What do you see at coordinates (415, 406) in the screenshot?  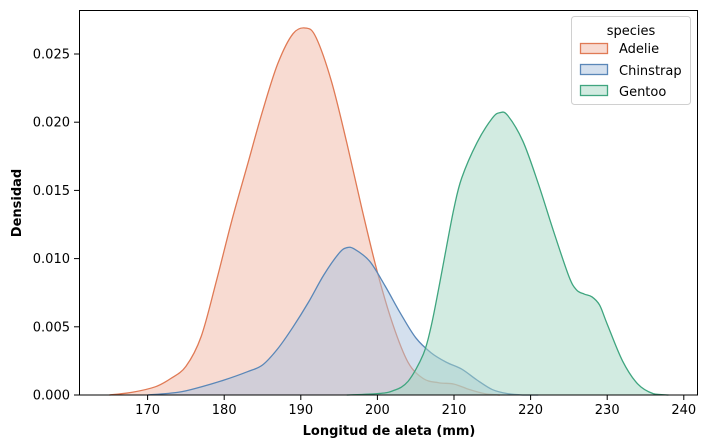 I see `x-axis: 170 180 190 200 210 220 230 240` at bounding box center [415, 406].